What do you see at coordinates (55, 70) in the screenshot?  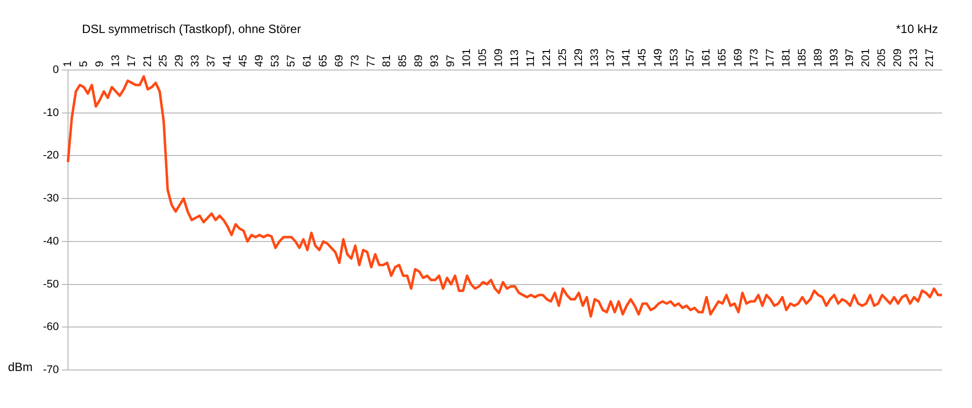 I see `y-tick-label: 0` at bounding box center [55, 70].